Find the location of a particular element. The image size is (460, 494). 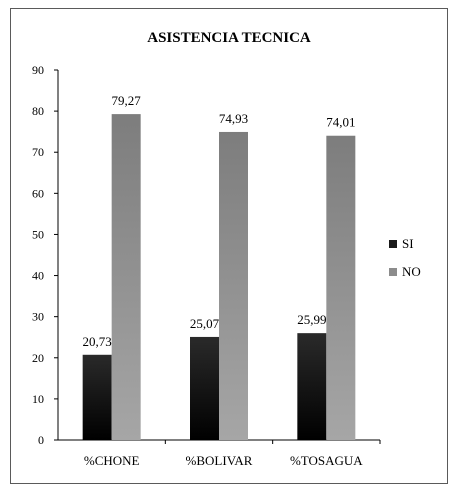

y-tick-label: 80 is located at coordinates (38, 111).